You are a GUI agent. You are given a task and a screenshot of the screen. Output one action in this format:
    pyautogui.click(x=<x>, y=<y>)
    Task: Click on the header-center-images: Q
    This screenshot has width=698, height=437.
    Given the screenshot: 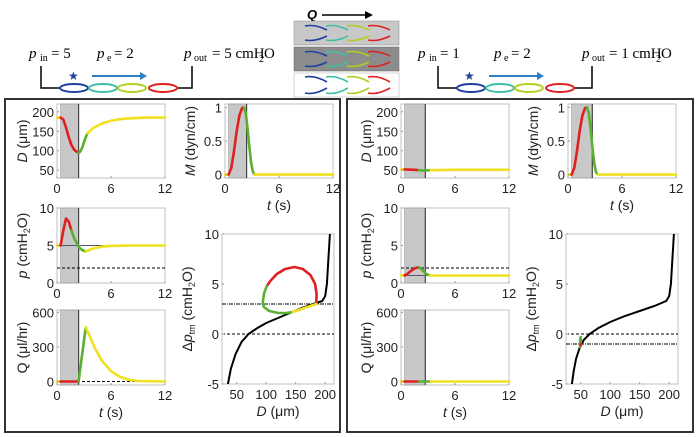 What is the action you would take?
    pyautogui.click(x=346, y=52)
    